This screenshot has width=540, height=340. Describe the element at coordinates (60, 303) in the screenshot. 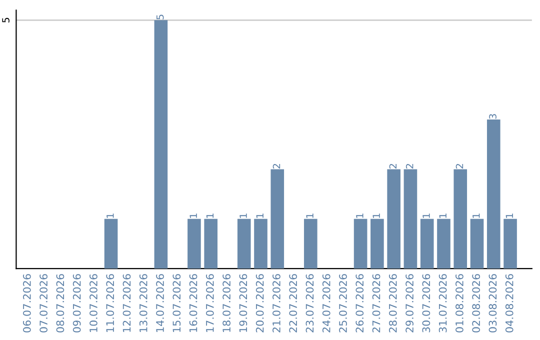

I see `x-tick-label: 08.07.2026` at that location.